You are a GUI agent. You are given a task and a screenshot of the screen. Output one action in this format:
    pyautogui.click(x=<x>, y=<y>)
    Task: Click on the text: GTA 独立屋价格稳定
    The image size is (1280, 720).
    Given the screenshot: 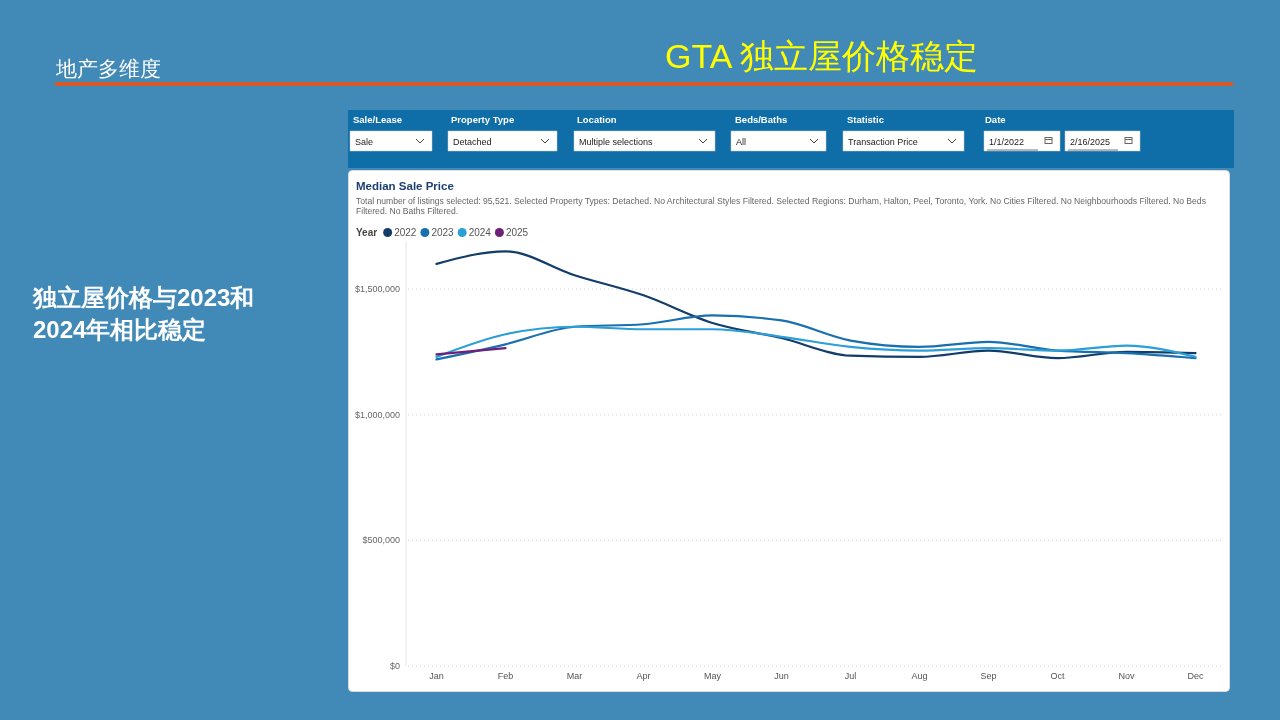 What is the action you would take?
    pyautogui.click(x=821, y=56)
    